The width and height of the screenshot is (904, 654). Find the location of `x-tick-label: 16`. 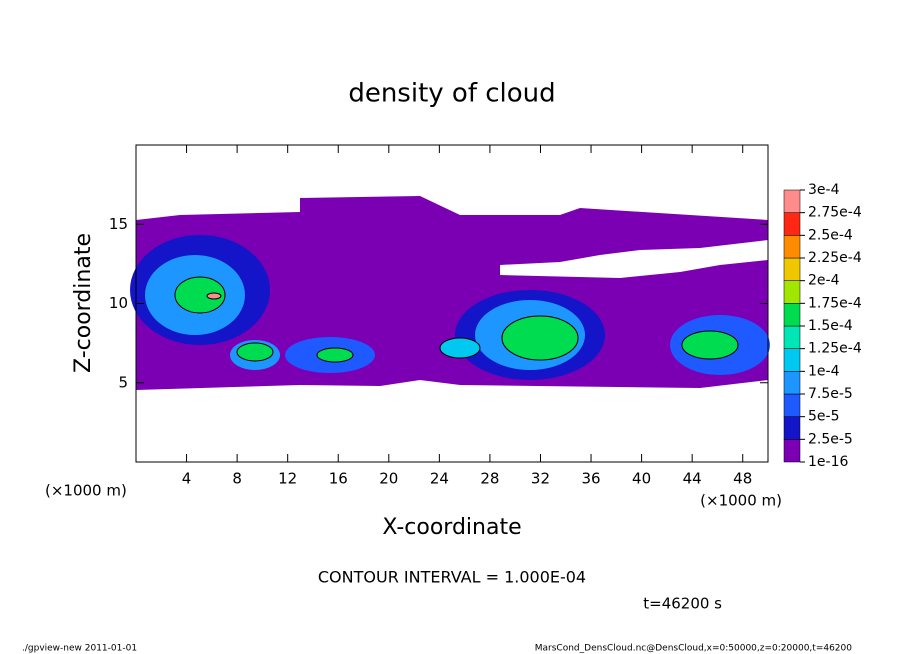

x-tick-label: 16 is located at coordinates (338, 479).